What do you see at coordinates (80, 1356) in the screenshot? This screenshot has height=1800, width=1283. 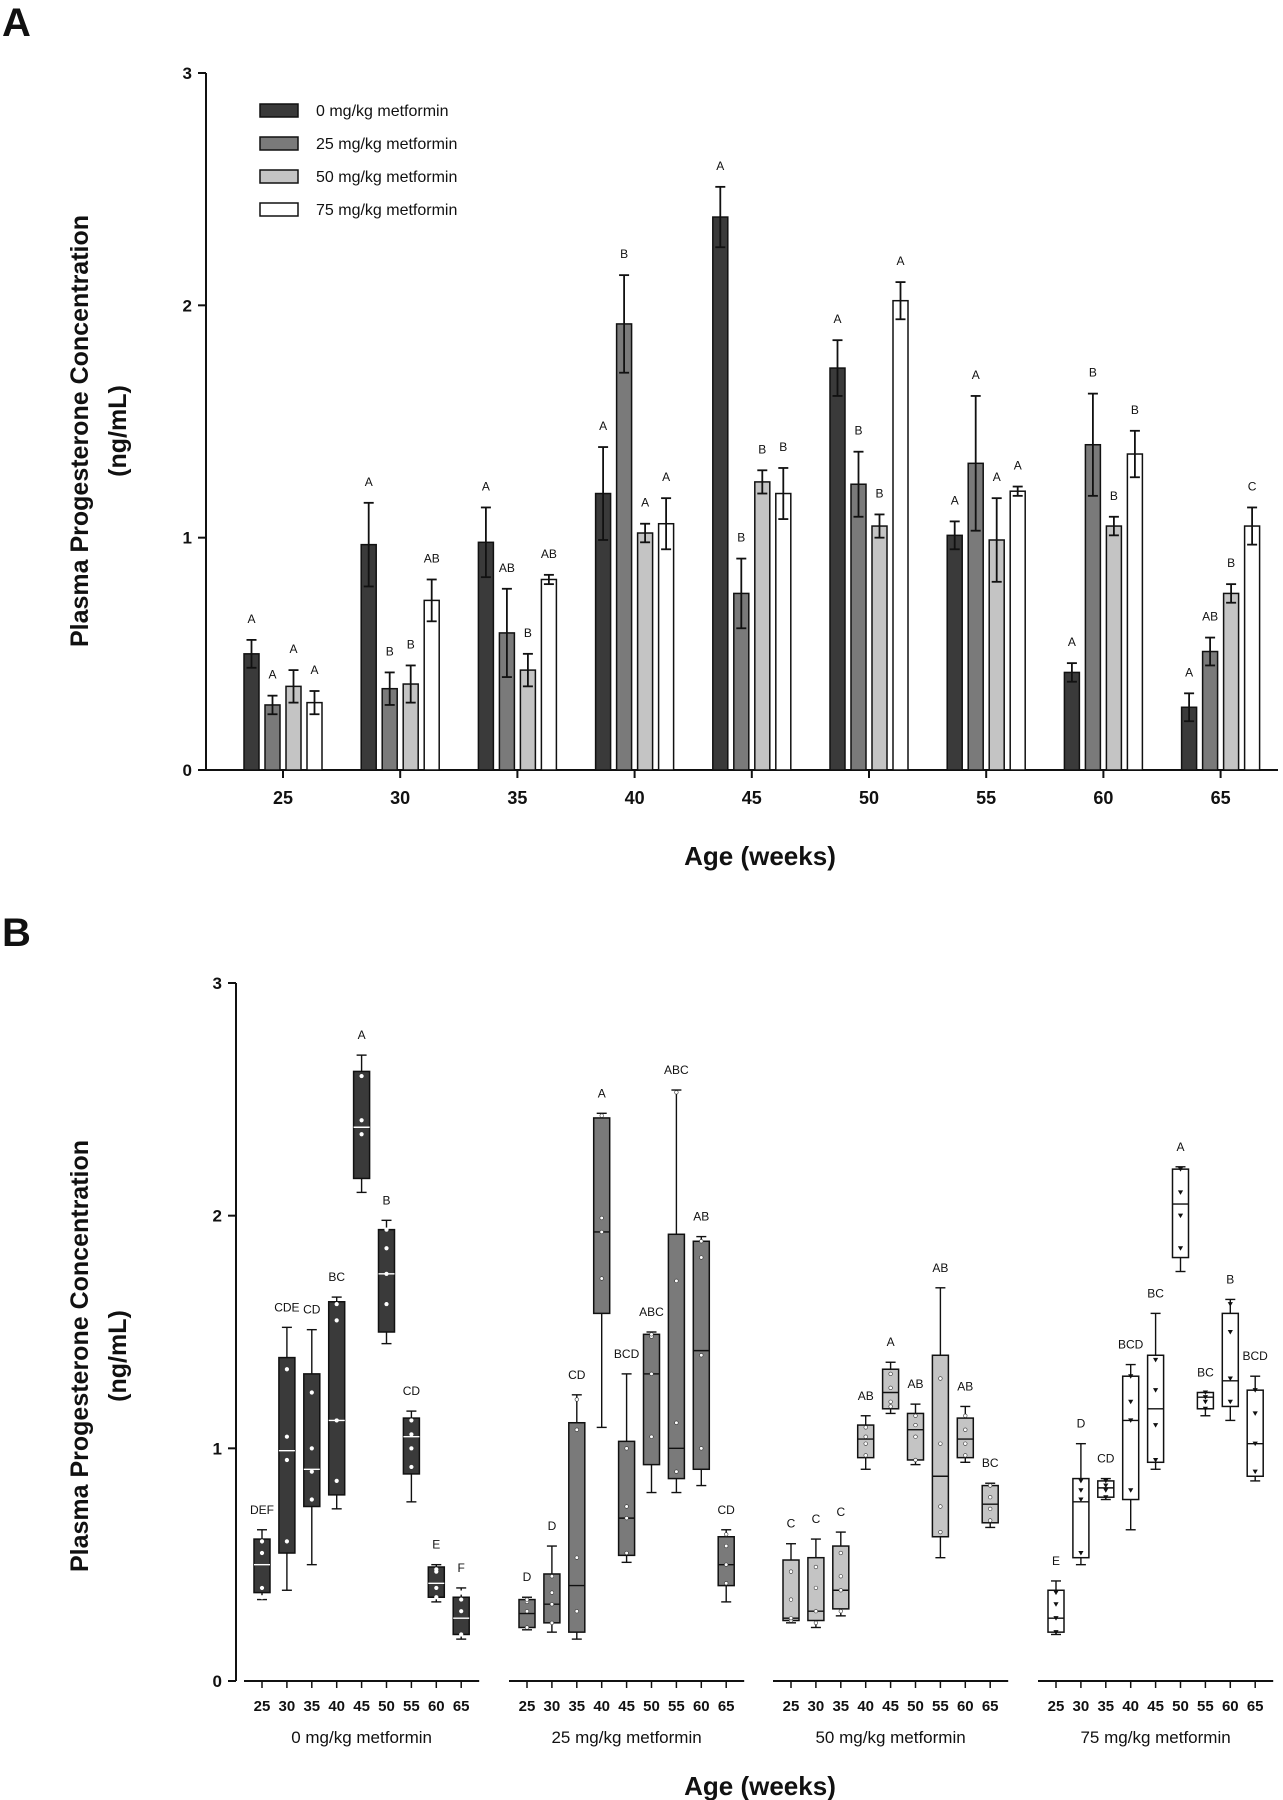 I see `panel-b-ylabel-line1: Plasma Progesterone Concentration` at bounding box center [80, 1356].